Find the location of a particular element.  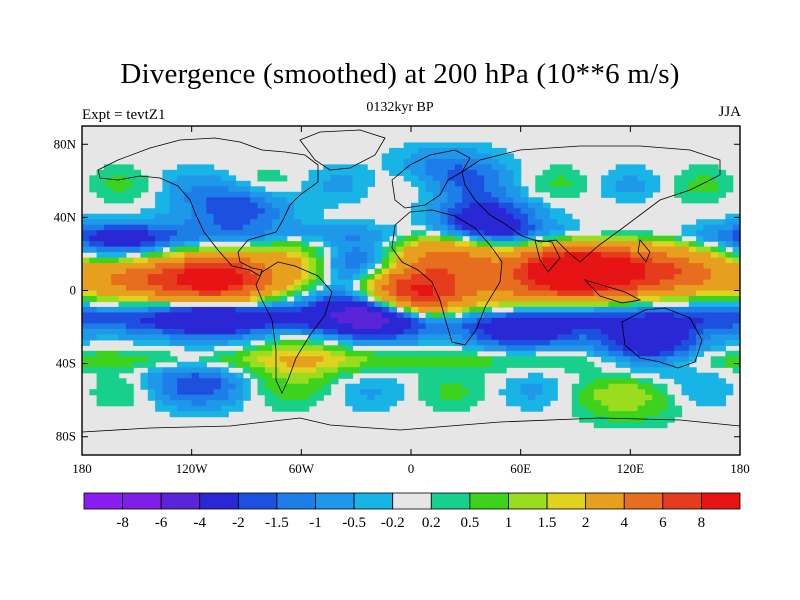

colorbar-swatch is located at coordinates (219, 501).